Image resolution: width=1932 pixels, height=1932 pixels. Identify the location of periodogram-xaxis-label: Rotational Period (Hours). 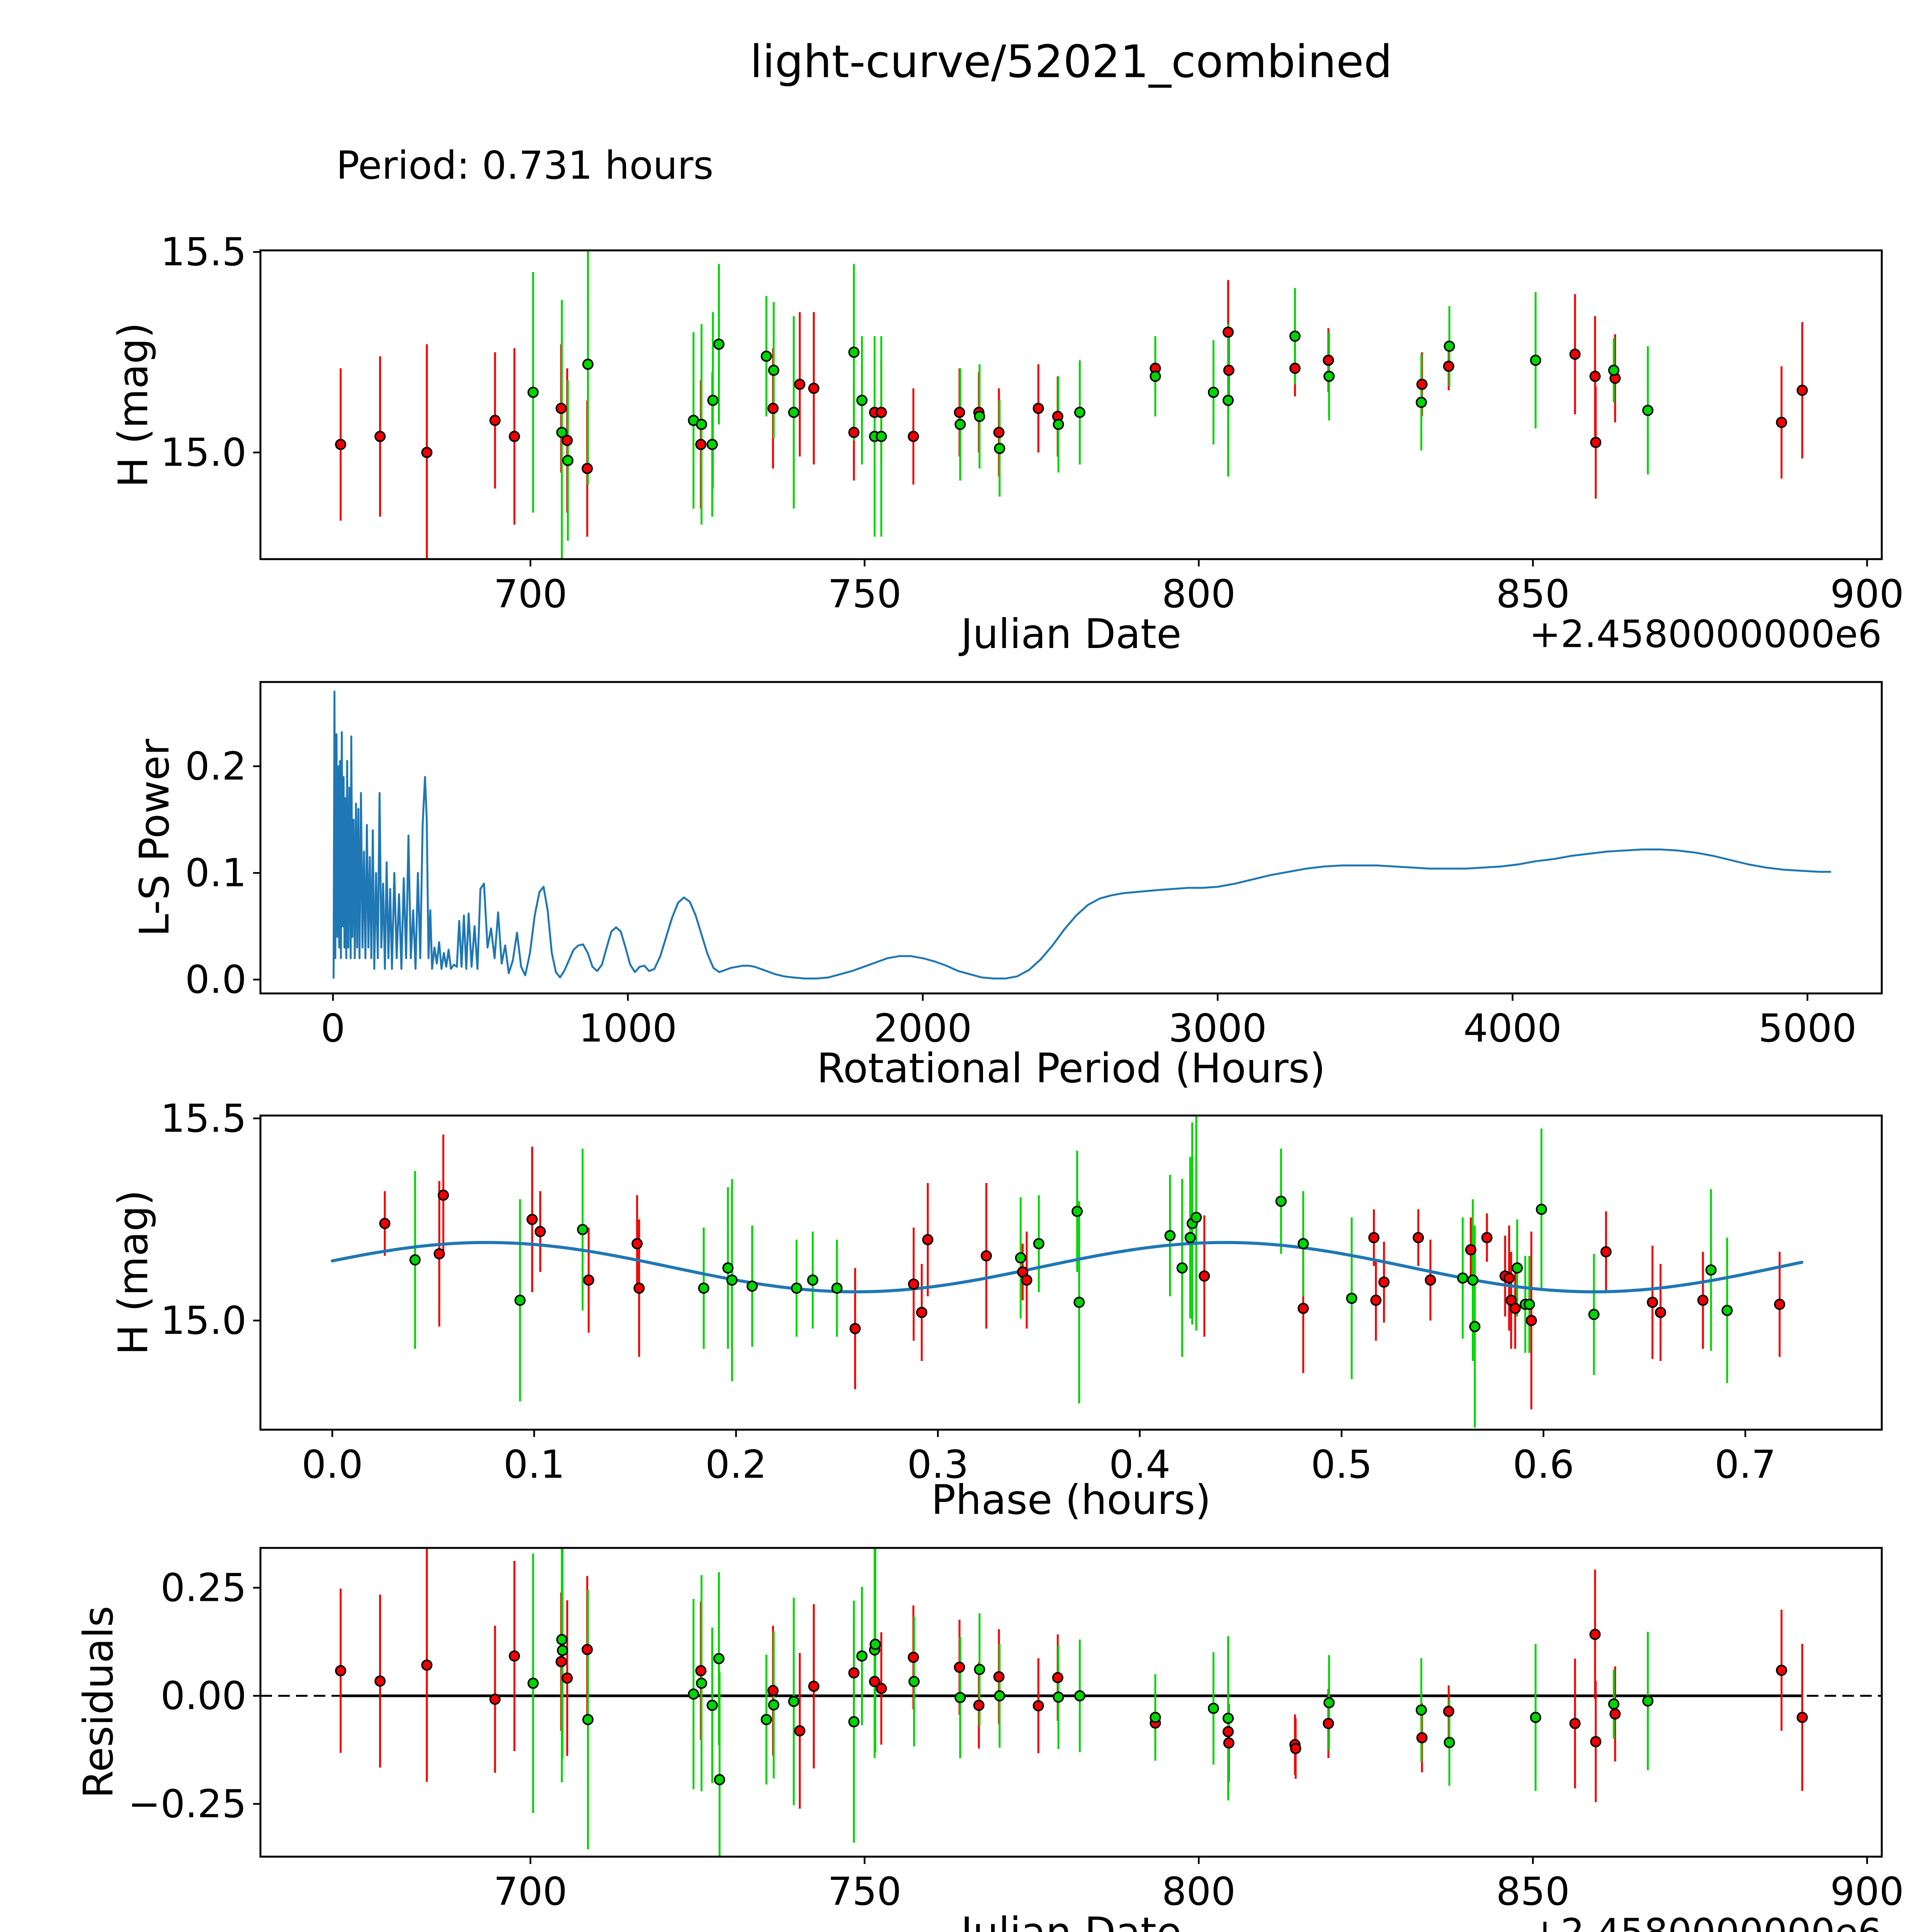
(1071, 1069).